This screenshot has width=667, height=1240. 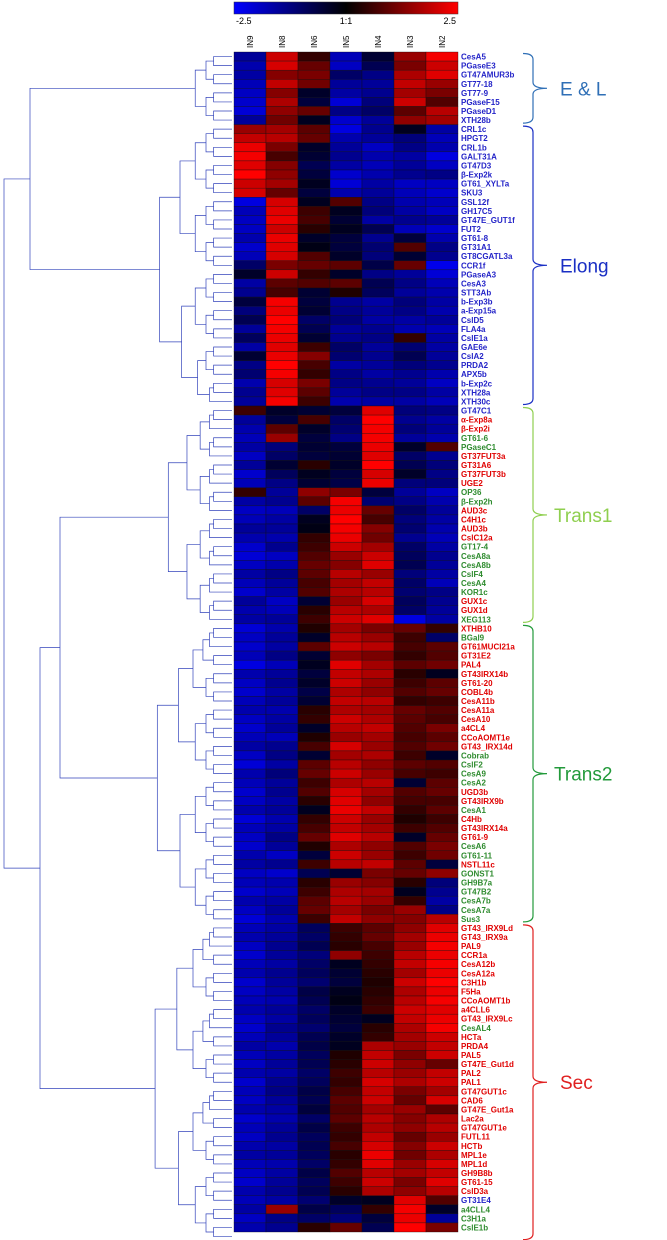 What do you see at coordinates (482, 801) in the screenshot?
I see `row-label: GT43IRX9b` at bounding box center [482, 801].